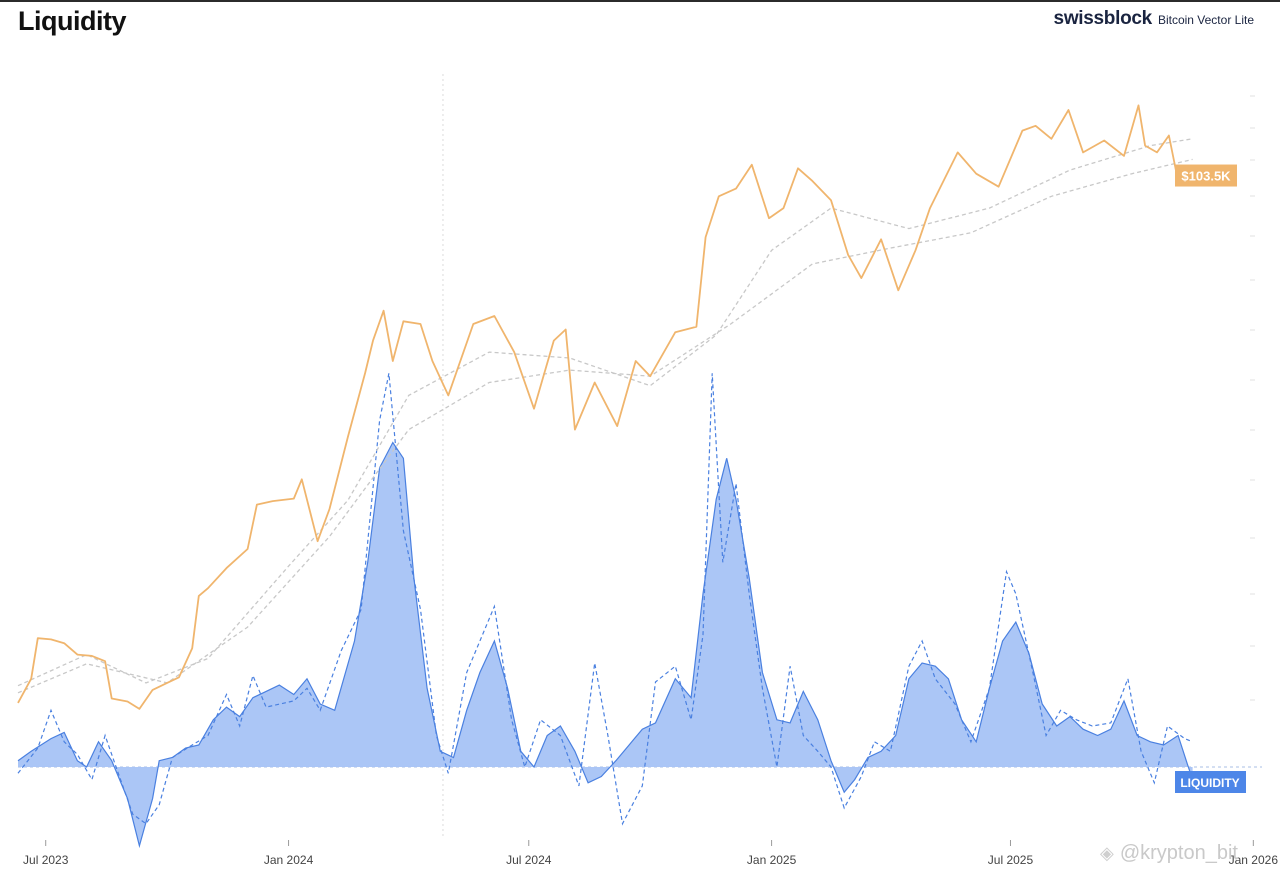 The image size is (1280, 882). Describe the element at coordinates (1178, 853) in the screenshot. I see `watermark-text: @krypton_bit` at that location.